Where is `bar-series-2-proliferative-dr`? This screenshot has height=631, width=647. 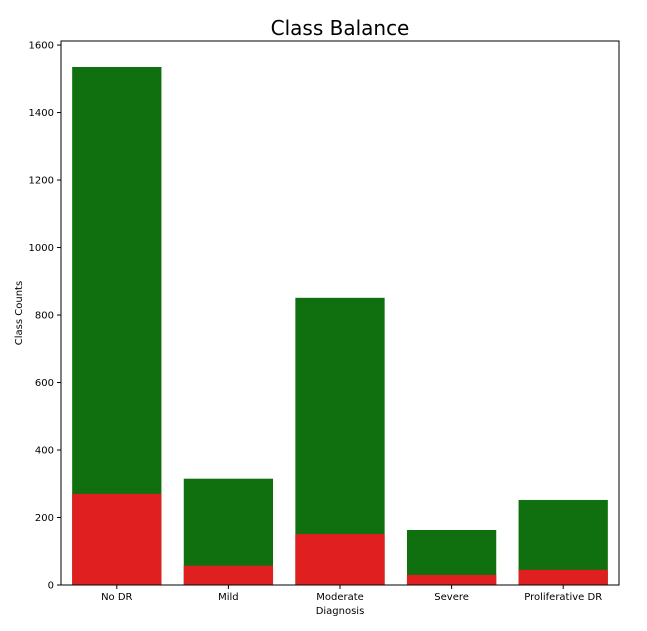
bar-series-2-proliferative-dr is located at coordinates (563, 577).